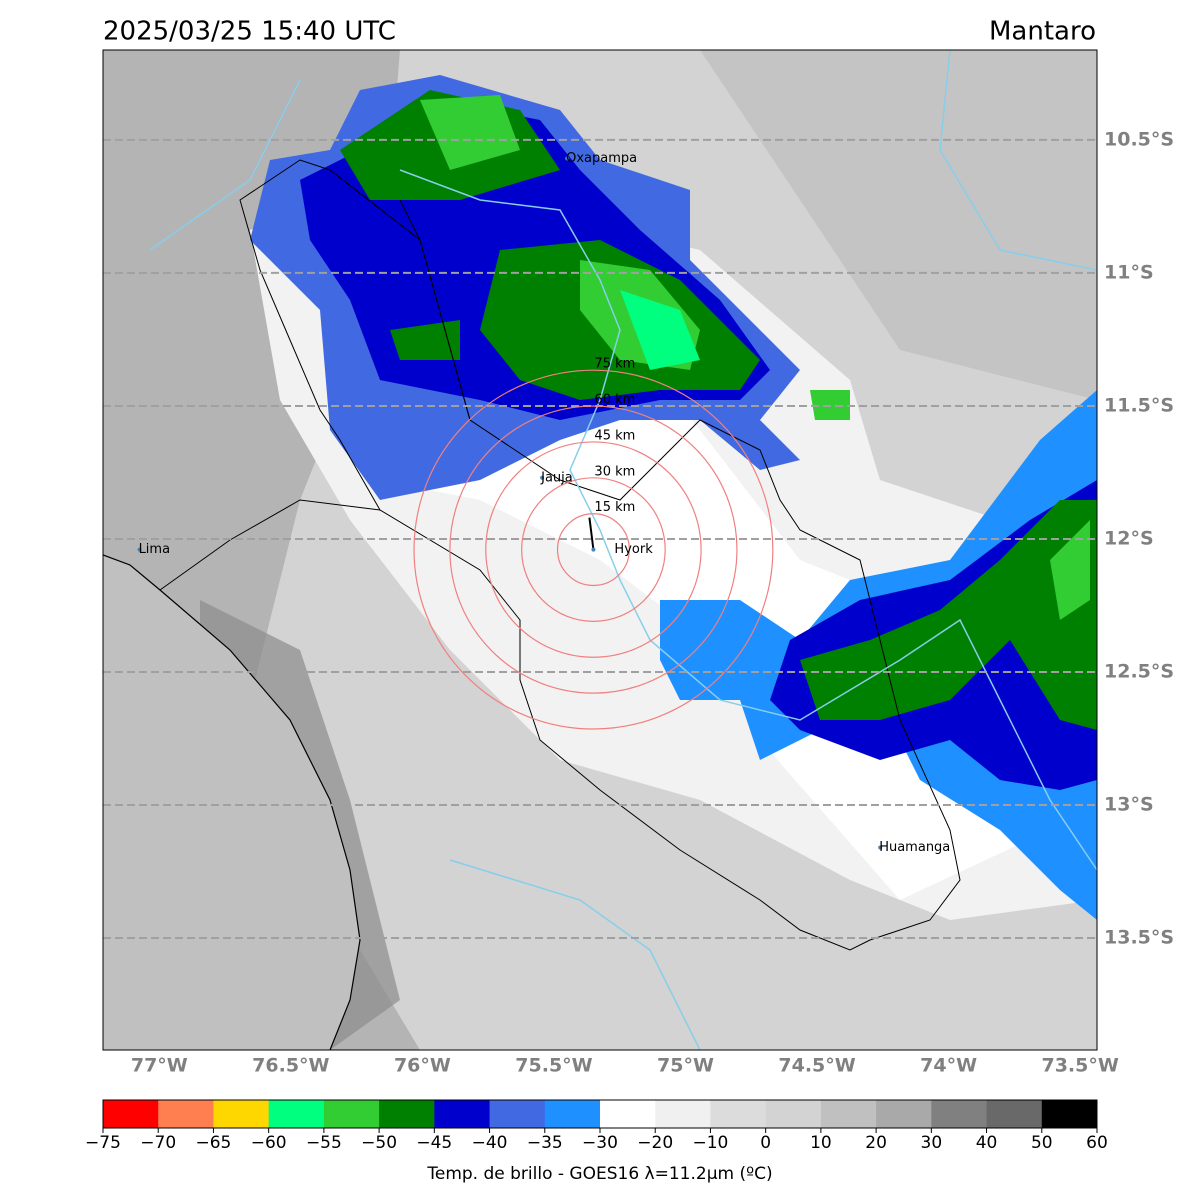 The image size is (1200, 1204). What do you see at coordinates (290, 1066) in the screenshot?
I see `lon-label: 76.5°W` at bounding box center [290, 1066].